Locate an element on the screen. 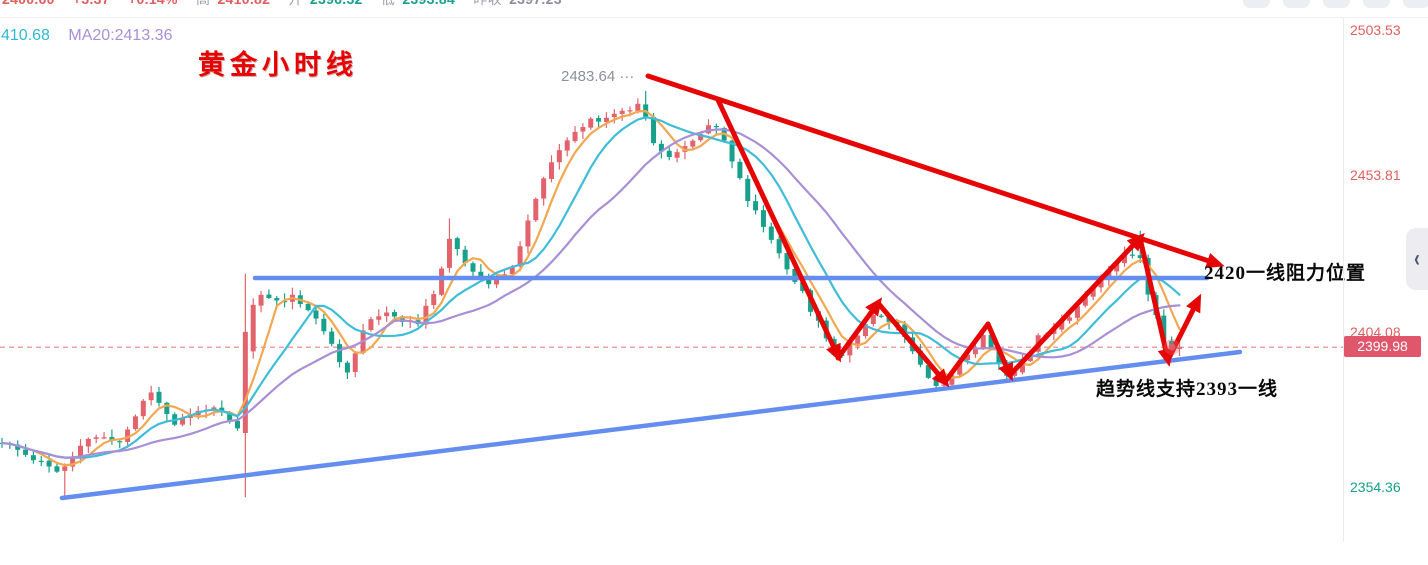  ma10-legend: 410.68 is located at coordinates (25, 35).